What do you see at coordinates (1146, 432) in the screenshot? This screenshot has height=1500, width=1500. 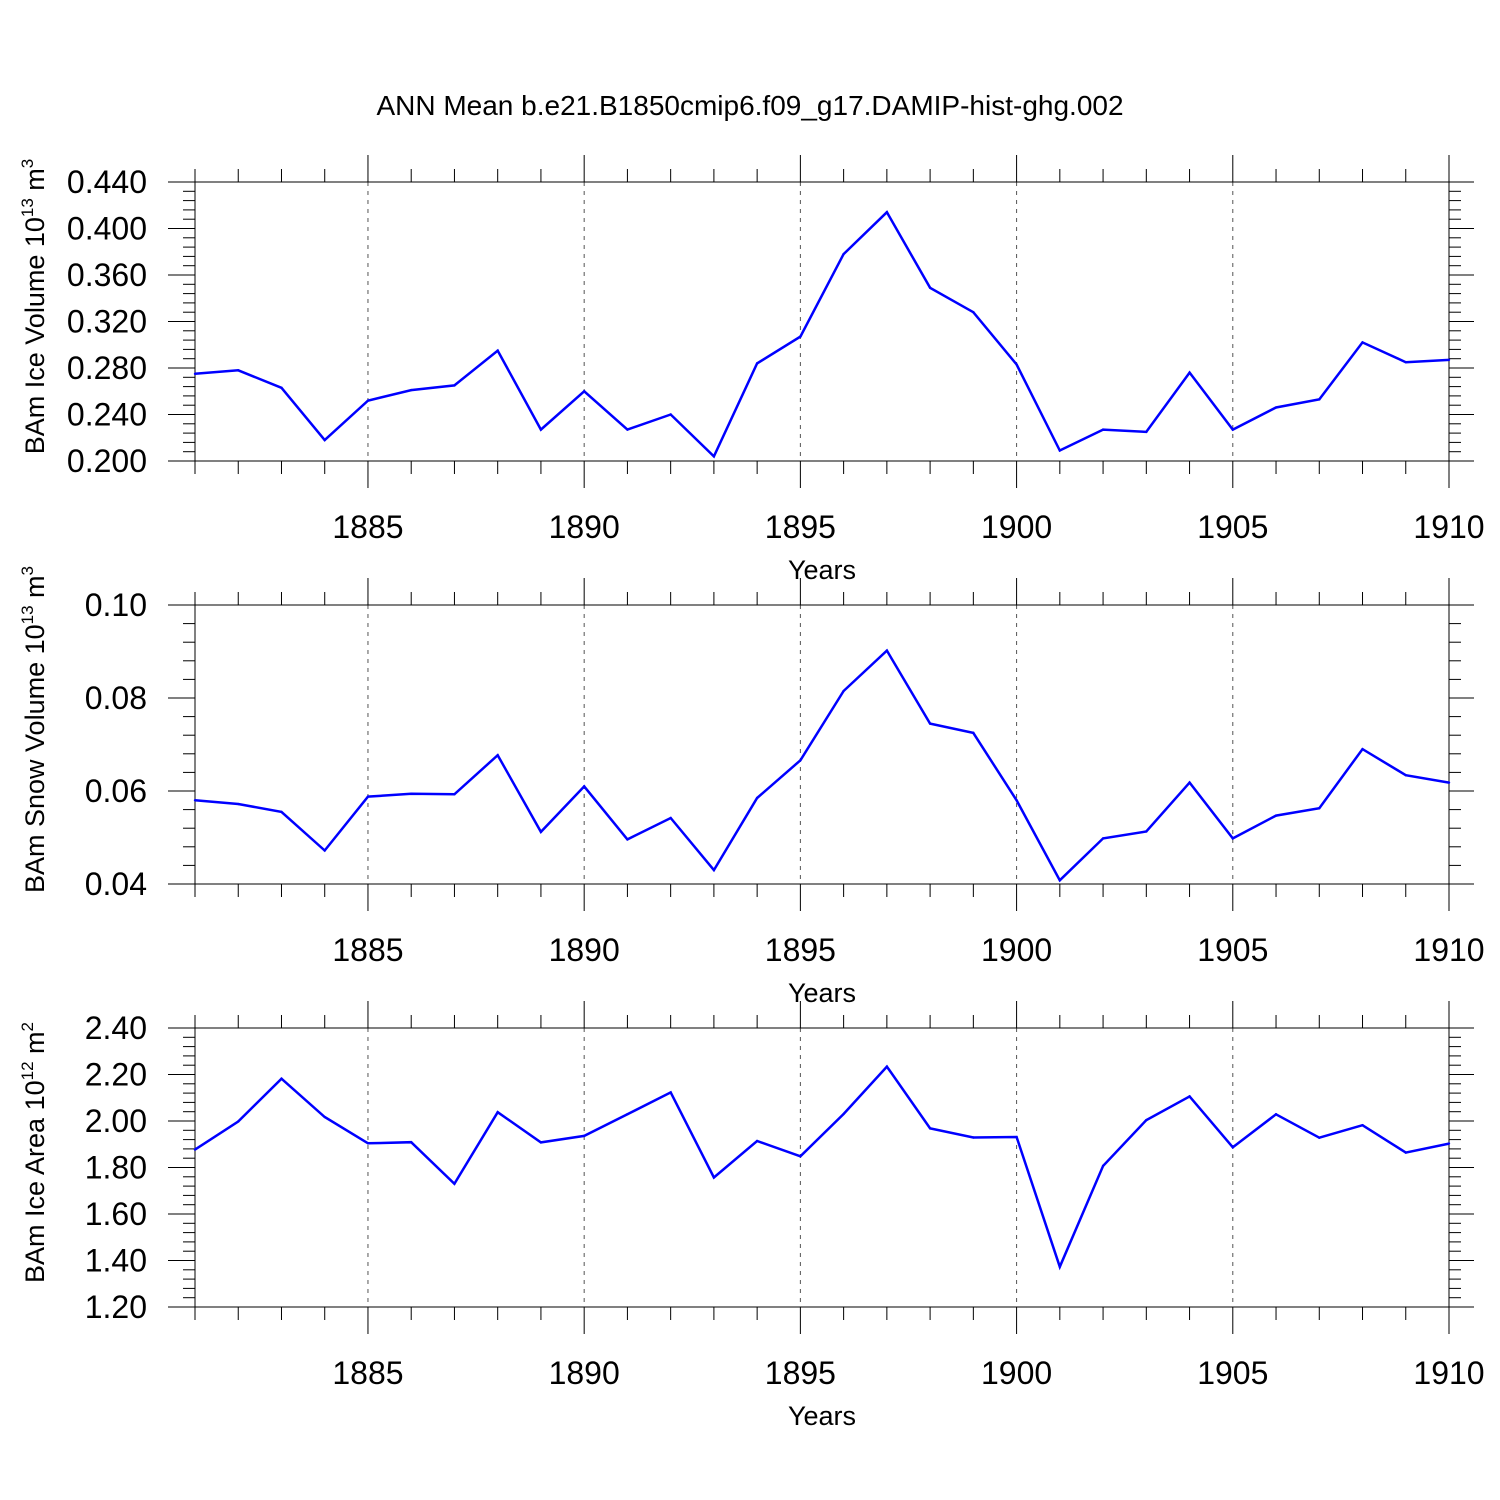 I see `panel1-data-point-1903` at bounding box center [1146, 432].